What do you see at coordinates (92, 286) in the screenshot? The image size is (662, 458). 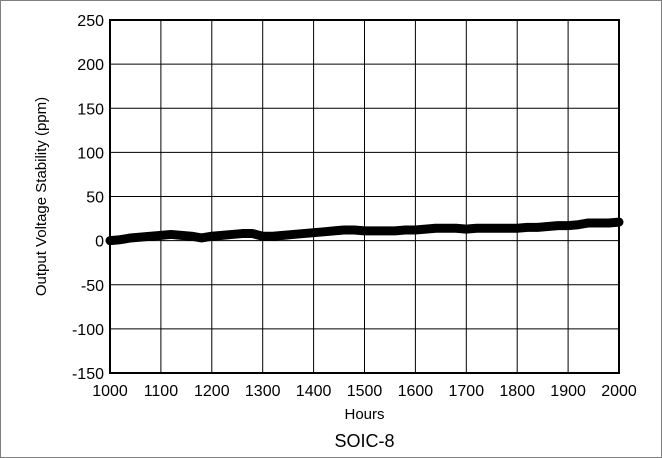 I see `y-tick-label: -50` at bounding box center [92, 286].